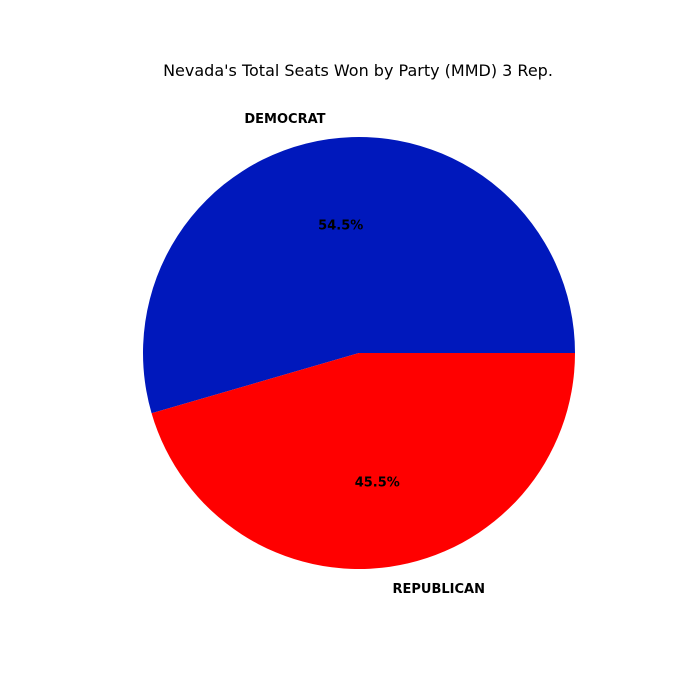 The width and height of the screenshot is (700, 700). I want to click on slice-label-democrat: DEMOCRAT, so click(284, 119).